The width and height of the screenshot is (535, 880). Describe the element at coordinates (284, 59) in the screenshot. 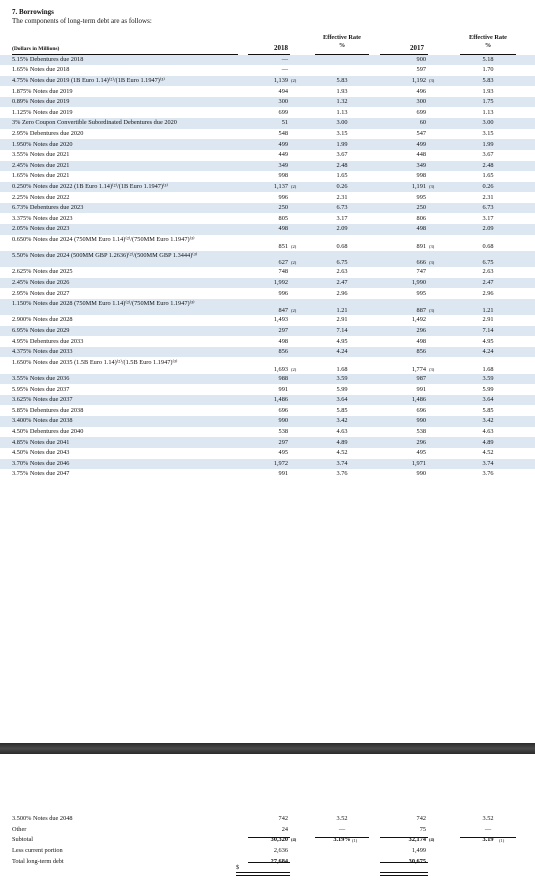

I see `value-2018: —` at that location.